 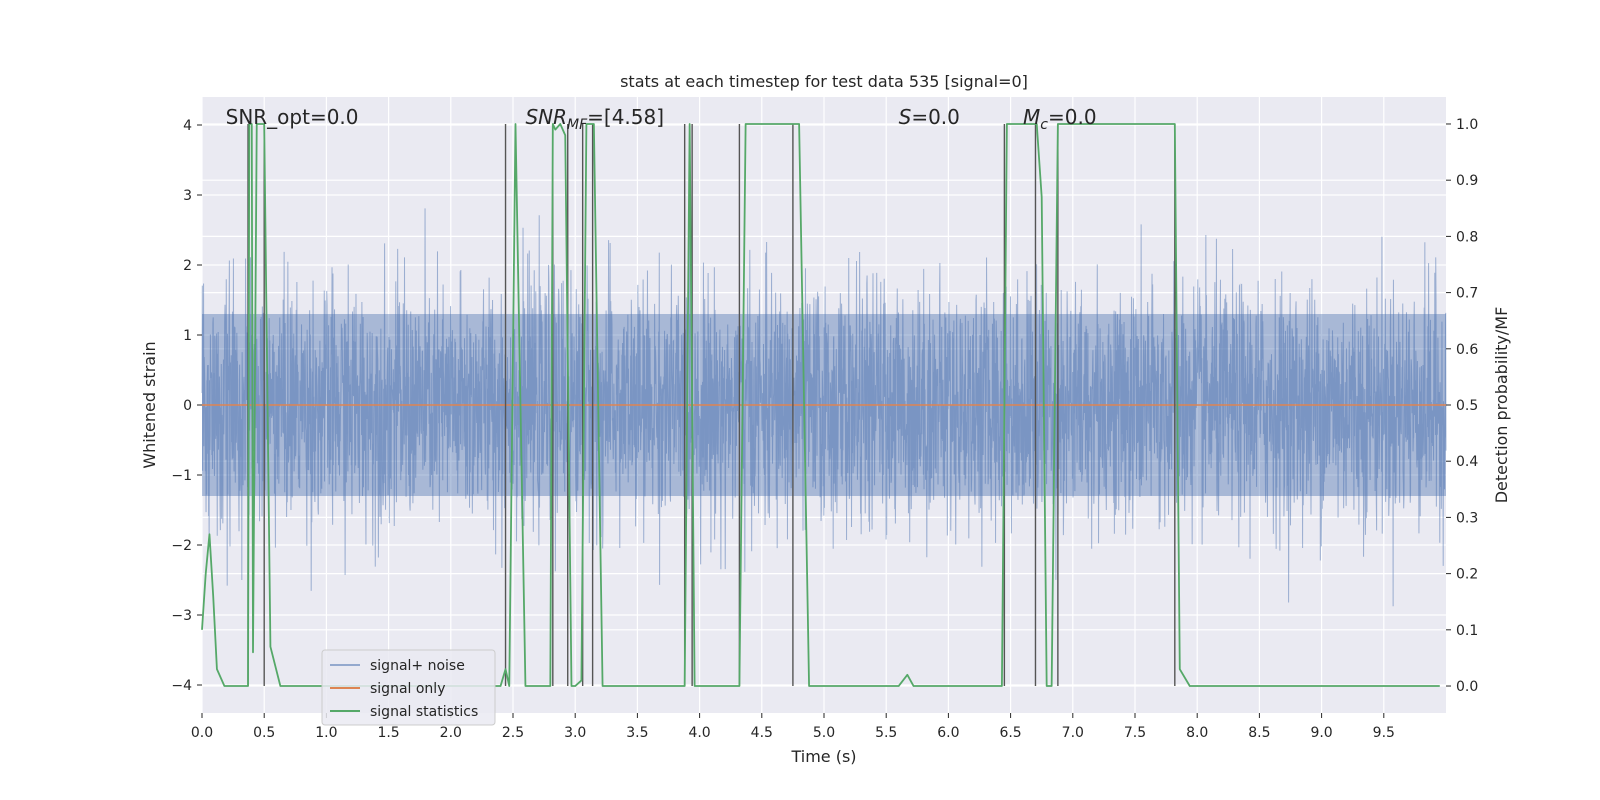 I want to click on tick-label: 0.9, so click(x=1467, y=181).